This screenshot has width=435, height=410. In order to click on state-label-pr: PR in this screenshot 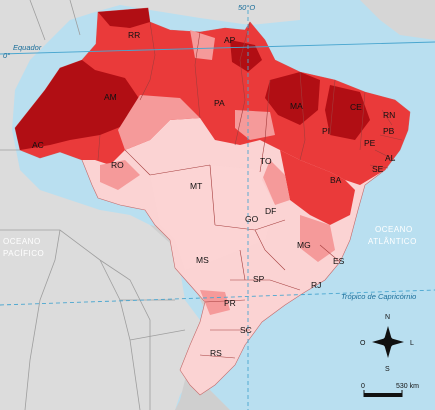, I will do `click(230, 303)`.